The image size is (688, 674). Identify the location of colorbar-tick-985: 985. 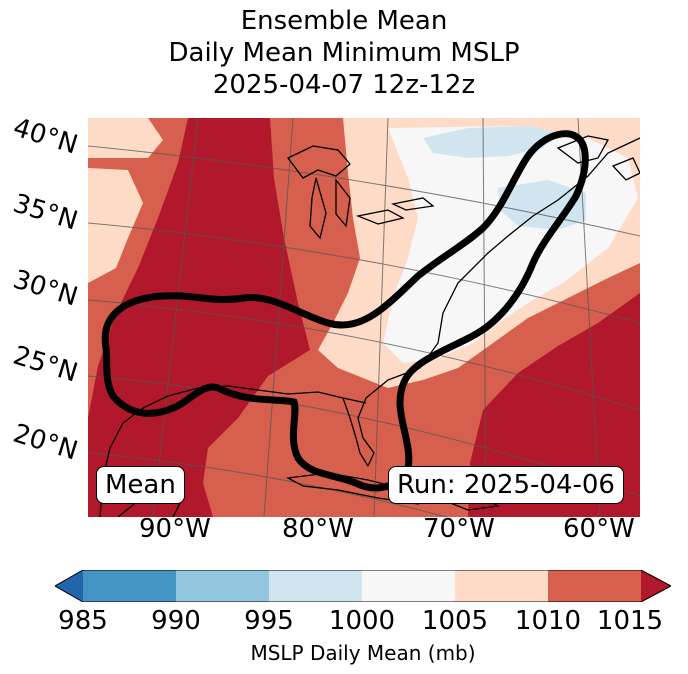
(83, 621).